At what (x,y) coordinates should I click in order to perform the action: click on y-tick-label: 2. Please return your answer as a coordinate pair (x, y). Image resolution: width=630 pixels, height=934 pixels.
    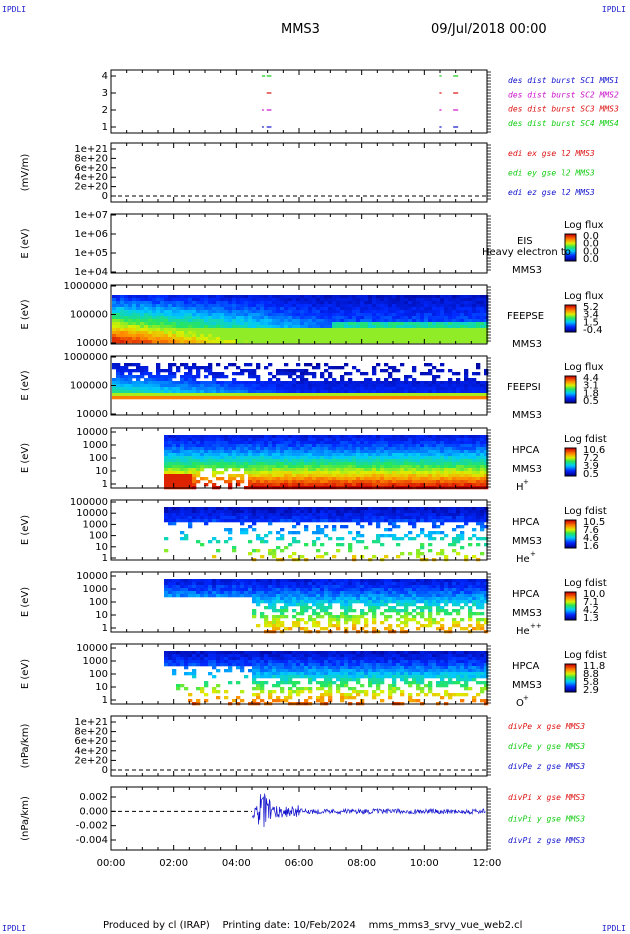
    Looking at the image, I should click on (105, 110).